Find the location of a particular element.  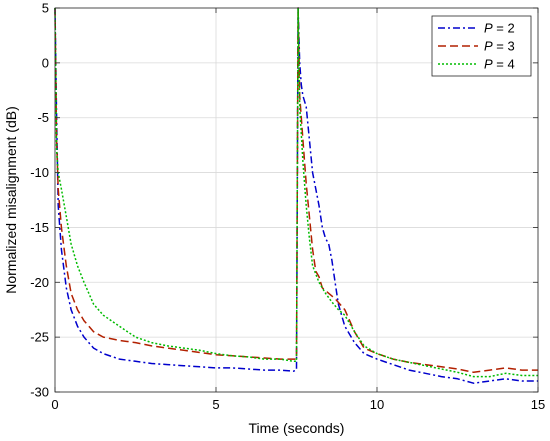

x-axis-label: Time (seconds) is located at coordinates (297, 428).